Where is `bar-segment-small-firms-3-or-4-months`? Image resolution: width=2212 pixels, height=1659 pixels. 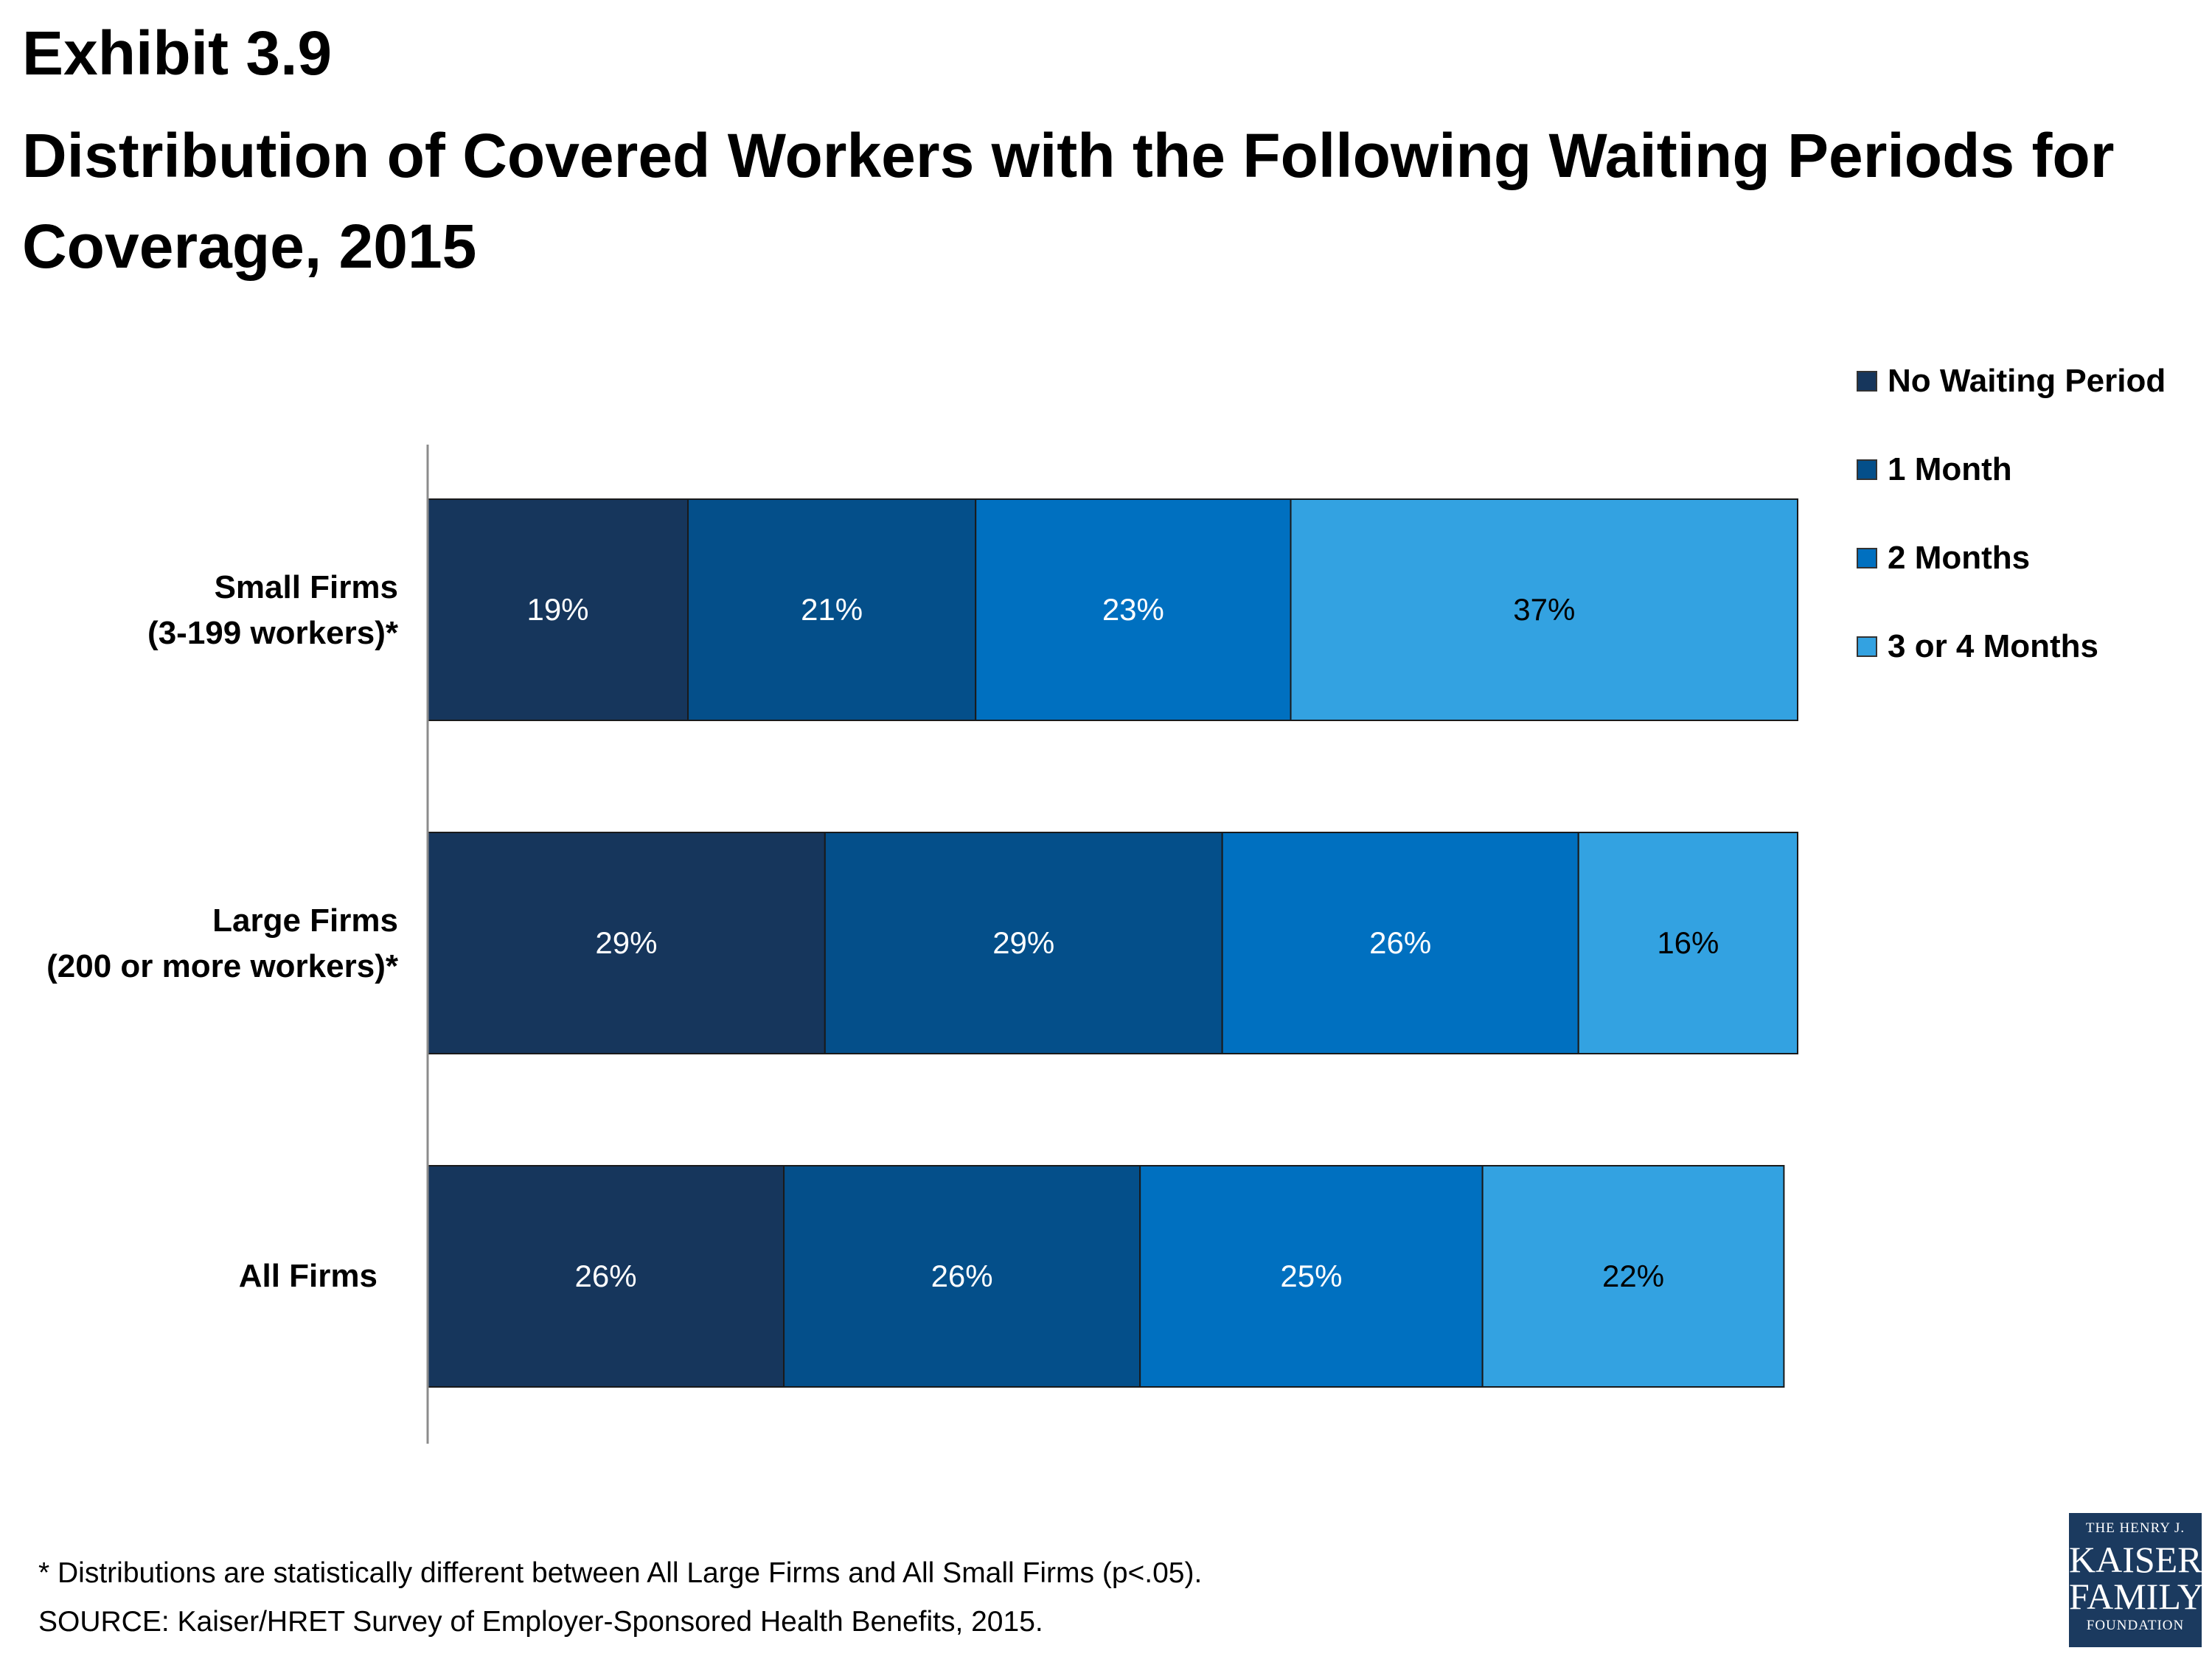 bar-segment-small-firms-3-or-4-months is located at coordinates (1544, 609).